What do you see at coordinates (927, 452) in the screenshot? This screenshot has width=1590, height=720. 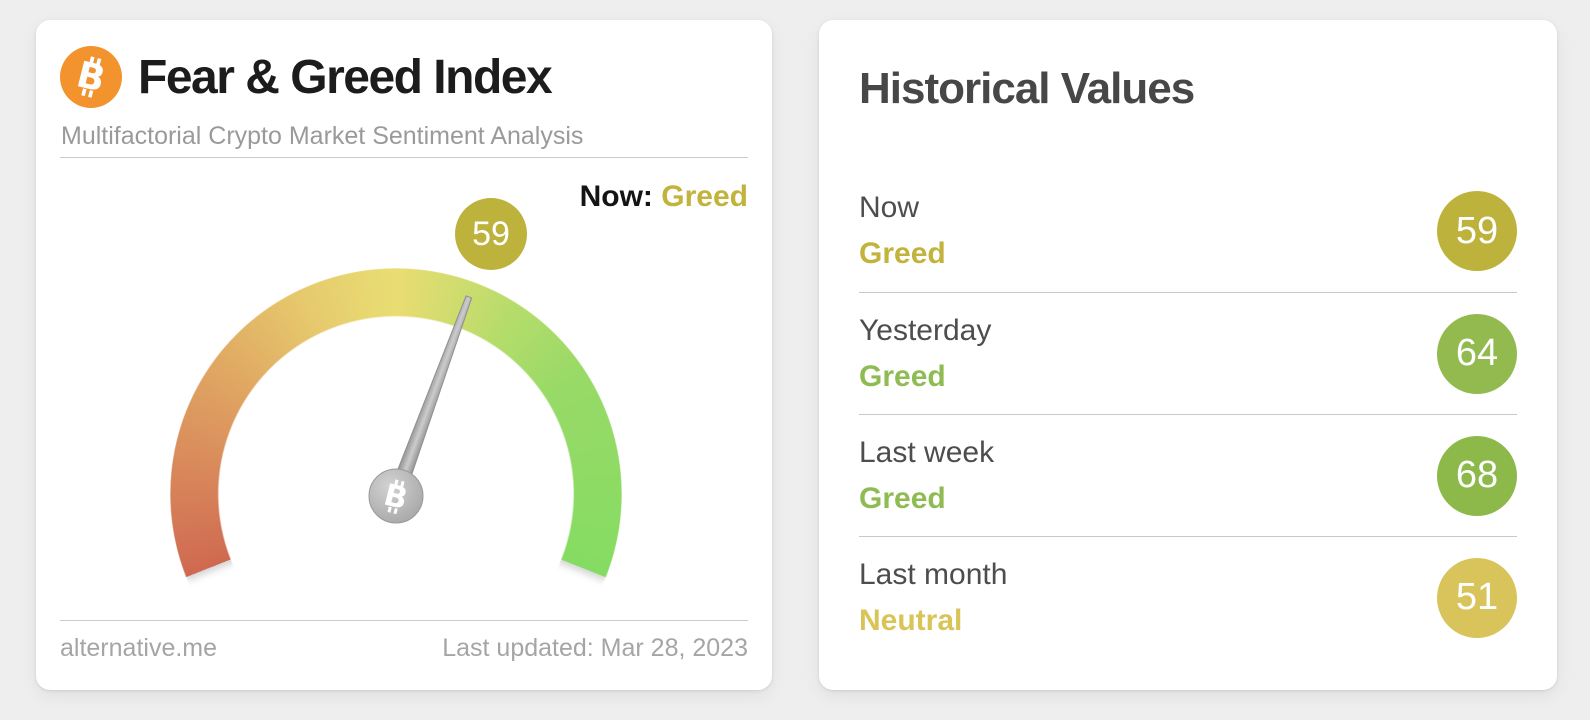 I see `row-label: Last week` at bounding box center [927, 452].